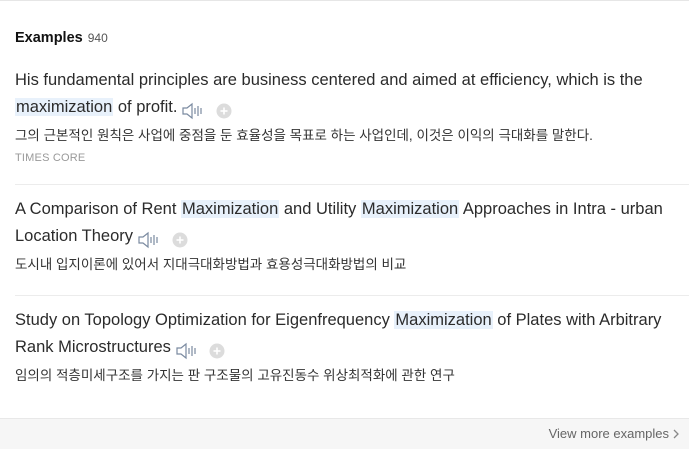 The width and height of the screenshot is (689, 449). I want to click on korean-translation: 도시내 입지이론에 있어서 지대극대화방법과 효용성극대화방법의 비교, so click(211, 264).